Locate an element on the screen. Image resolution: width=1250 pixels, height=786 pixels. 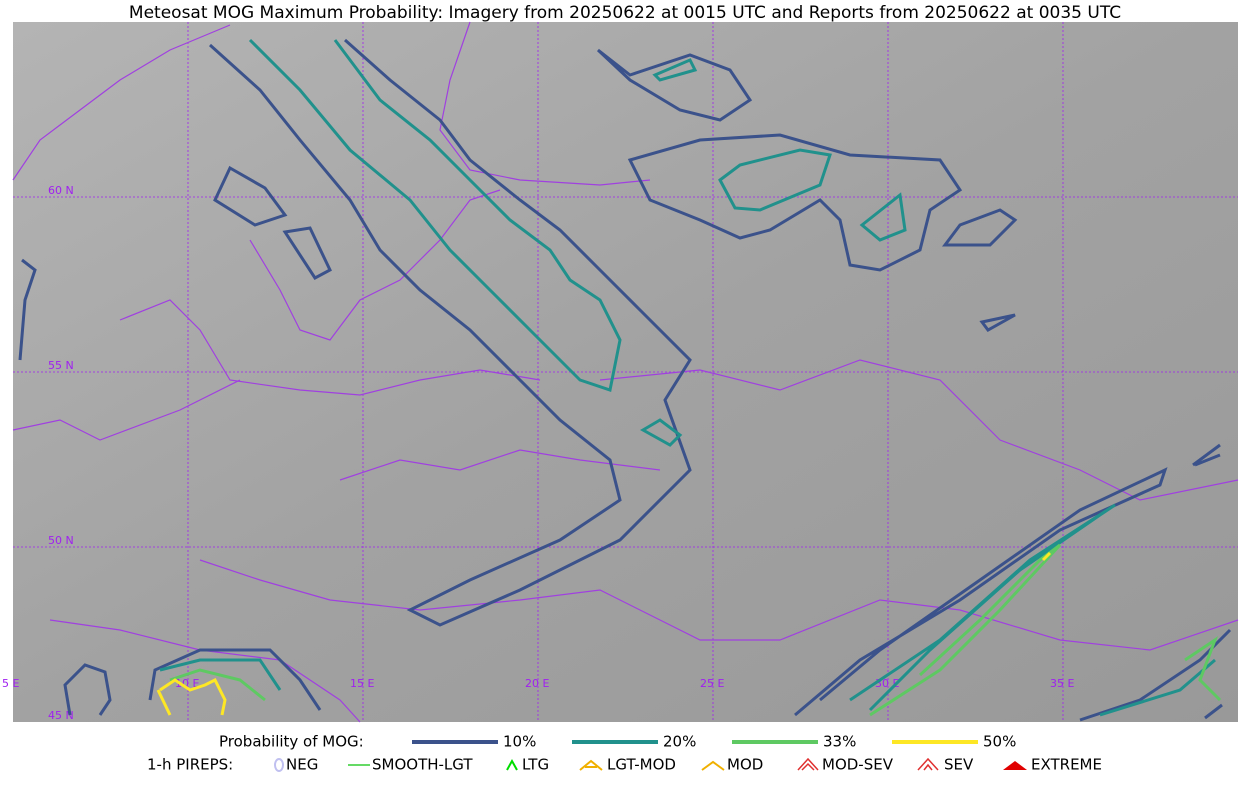
legend-label: 33% is located at coordinates (839, 742).